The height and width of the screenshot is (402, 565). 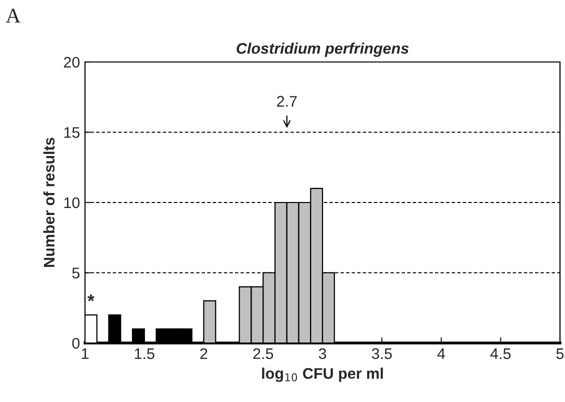 I want to click on y-tick-label: 15, so click(x=72, y=132).